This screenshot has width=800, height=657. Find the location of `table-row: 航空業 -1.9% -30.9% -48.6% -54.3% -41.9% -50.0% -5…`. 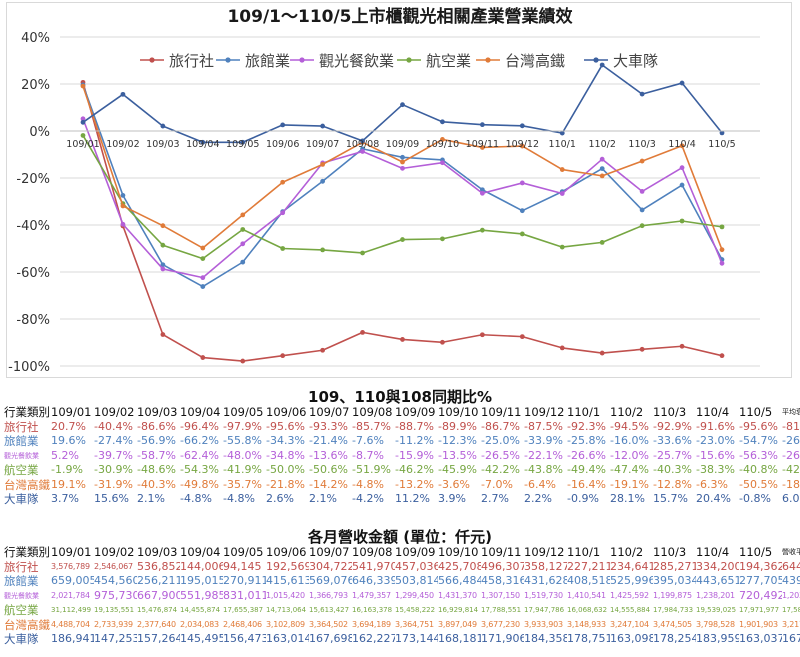

table-row: 航空業 -1.9% -30.9% -48.6% -54.3% -41.9% -50.0% -5… is located at coordinates (402, 470).